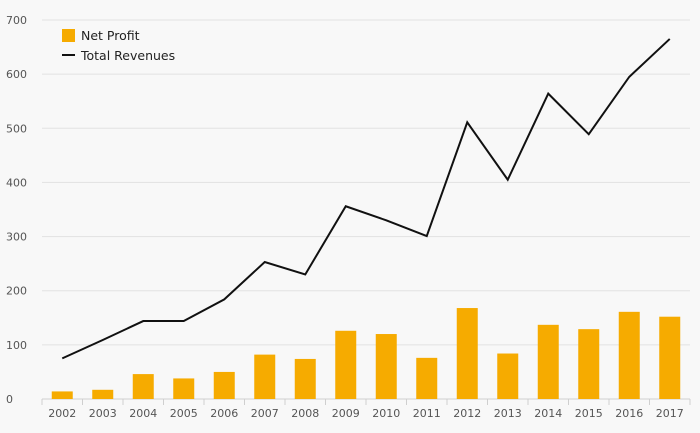 Image resolution: width=700 pixels, height=433 pixels. Describe the element at coordinates (16, 20) in the screenshot. I see `y-tick-label: 700` at that location.